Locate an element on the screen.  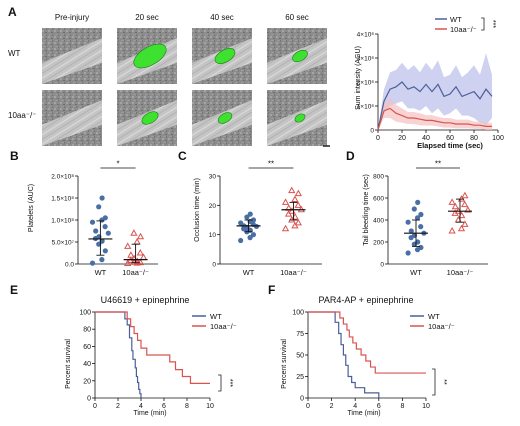
y-tick-label: 1.5×10⁸ is located at coordinates (62, 199).